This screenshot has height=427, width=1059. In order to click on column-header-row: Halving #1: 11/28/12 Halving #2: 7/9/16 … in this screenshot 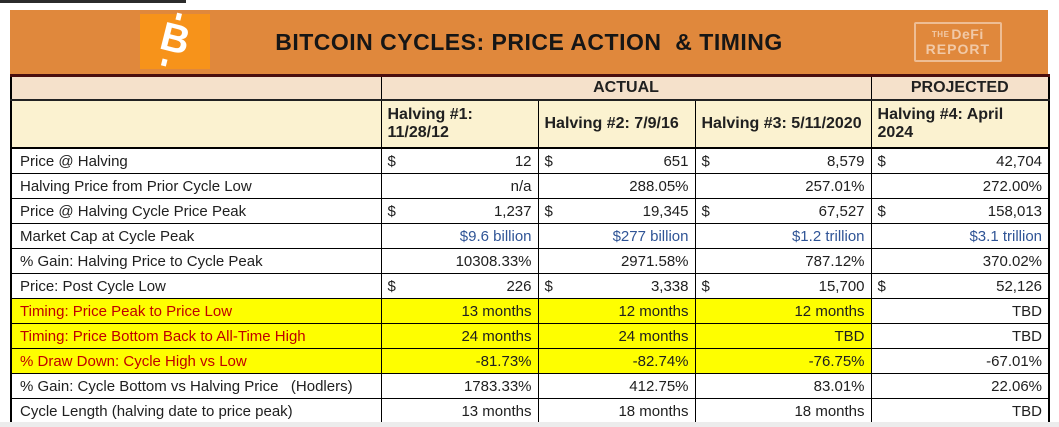, I will do `click(530, 124)`.